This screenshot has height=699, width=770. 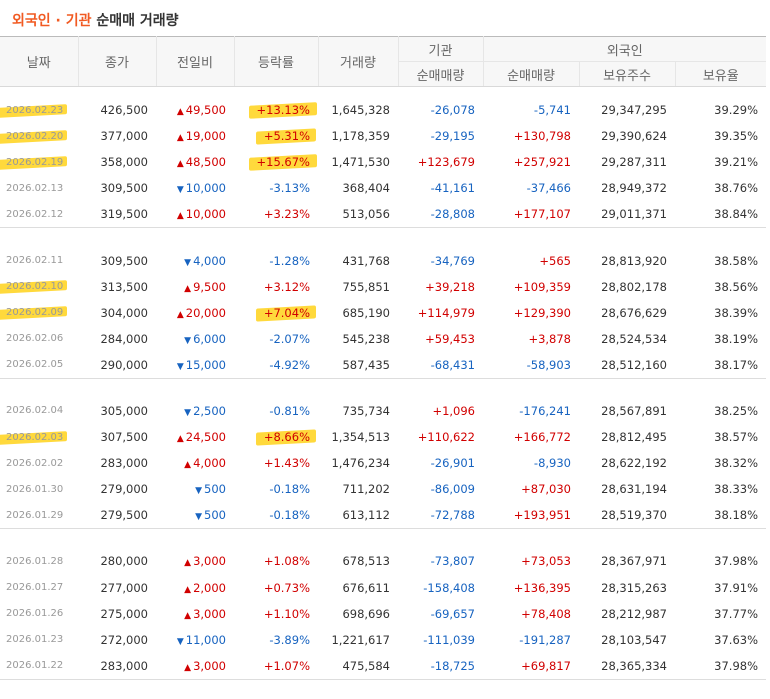 I want to click on row-foreign-net: +3,878, so click(x=549, y=338).